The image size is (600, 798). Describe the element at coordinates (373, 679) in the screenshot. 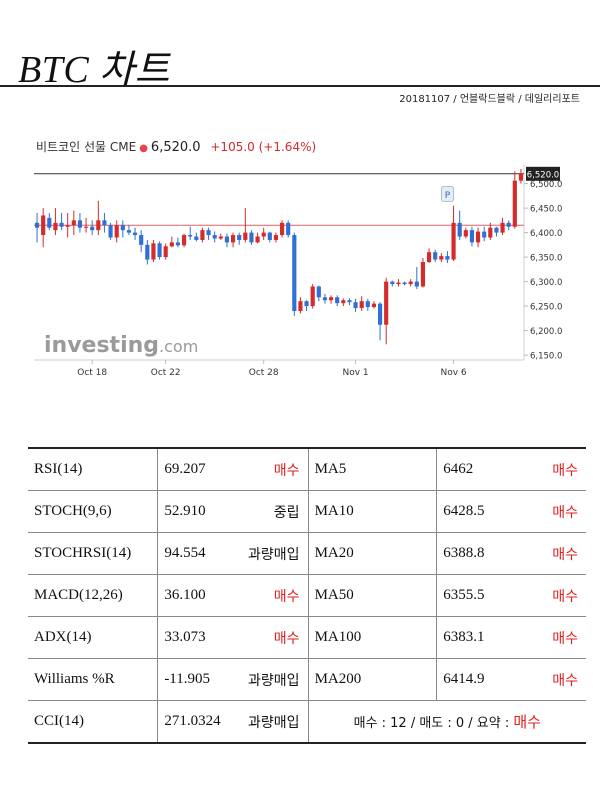

I see `ma-name: MA200` at that location.